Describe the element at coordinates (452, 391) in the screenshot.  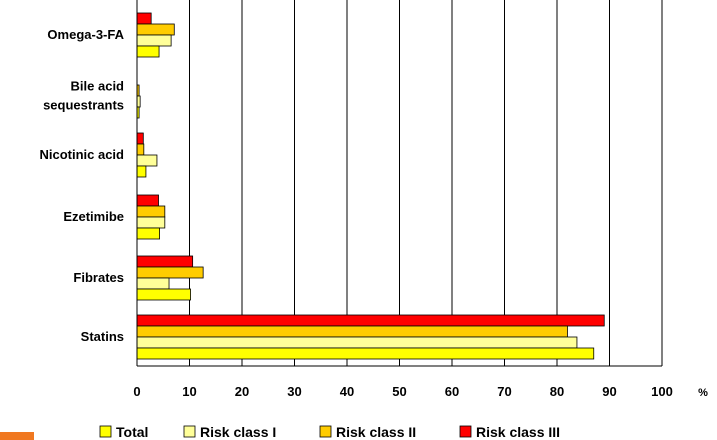
I see `x-tick-label: 60` at that location.